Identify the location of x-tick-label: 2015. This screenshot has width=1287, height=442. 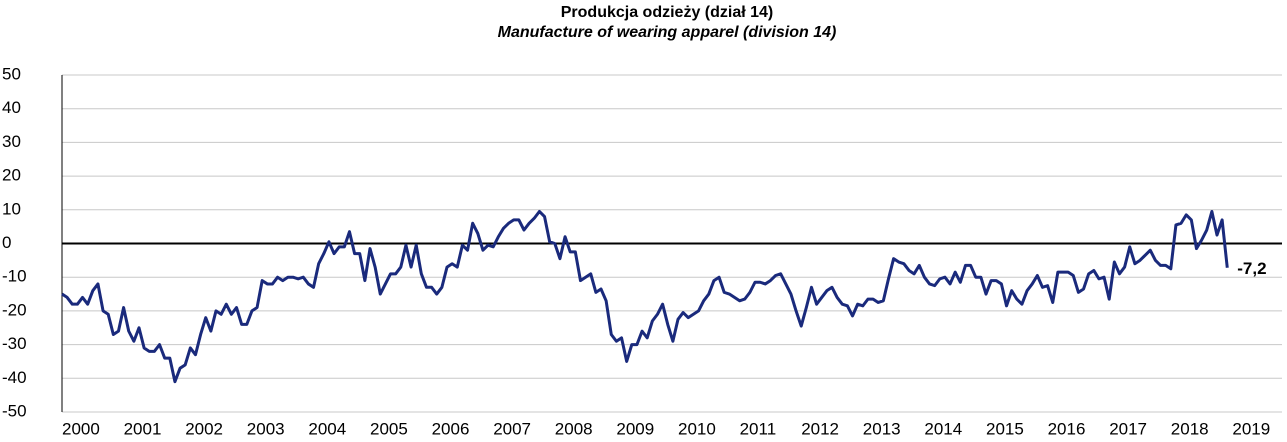
(1005, 428).